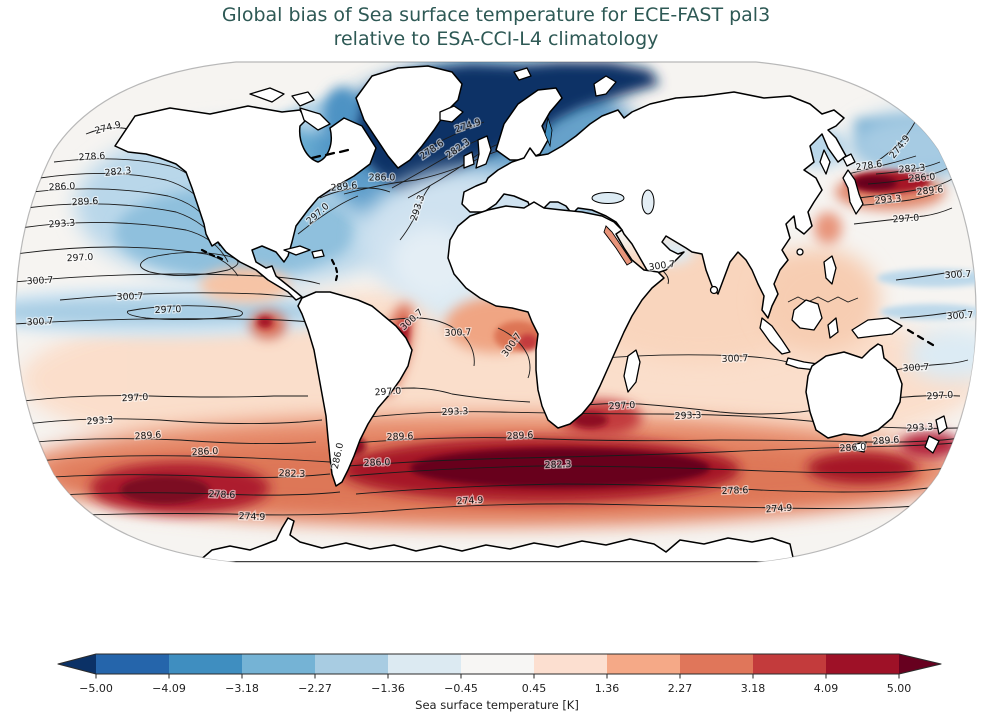 Image resolution: width=992 pixels, height=716 pixels. What do you see at coordinates (849, 160) in the screenshot?
I see `land-hokkaido` at bounding box center [849, 160].